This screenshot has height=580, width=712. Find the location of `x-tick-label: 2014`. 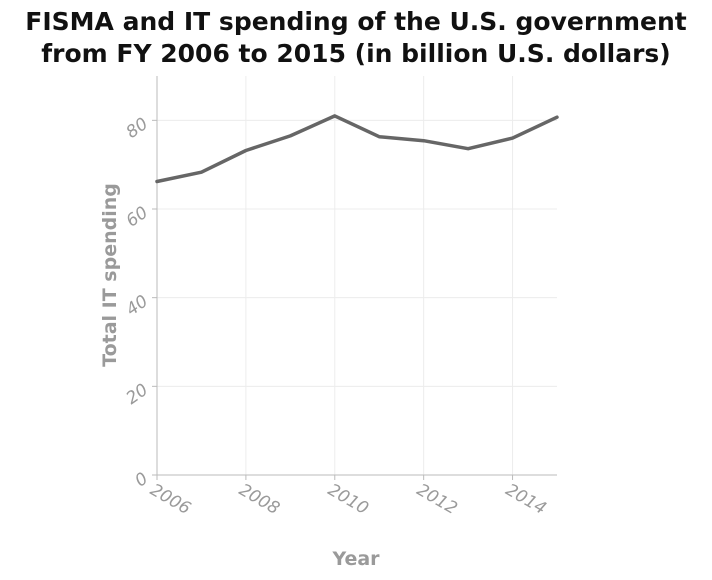

x-tick-label: 2014 is located at coordinates (525, 499).